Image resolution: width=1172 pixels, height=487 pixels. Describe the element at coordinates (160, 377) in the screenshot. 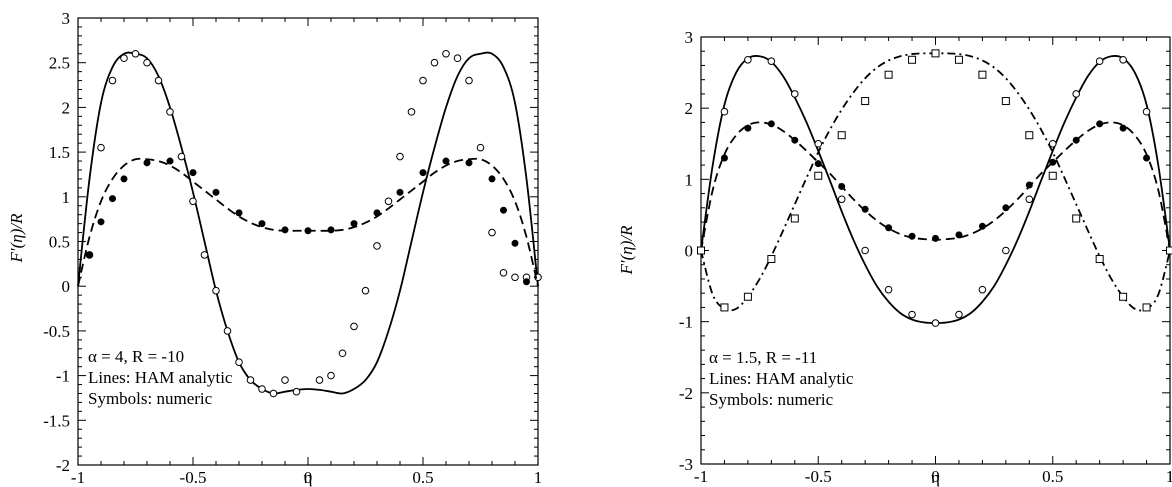

I see `annotation-text: Lines: HAM analytic` at that location.